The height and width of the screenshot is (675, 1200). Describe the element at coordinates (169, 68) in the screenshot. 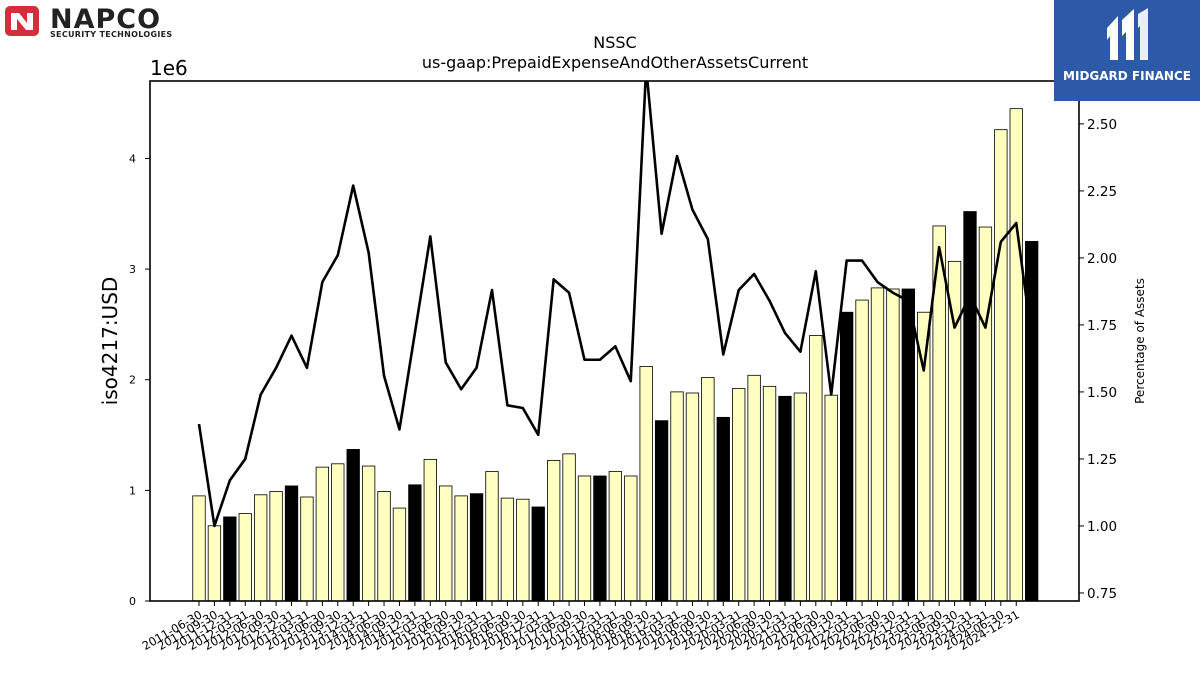

I see `y-axis-offset-label: 1e6` at that location.